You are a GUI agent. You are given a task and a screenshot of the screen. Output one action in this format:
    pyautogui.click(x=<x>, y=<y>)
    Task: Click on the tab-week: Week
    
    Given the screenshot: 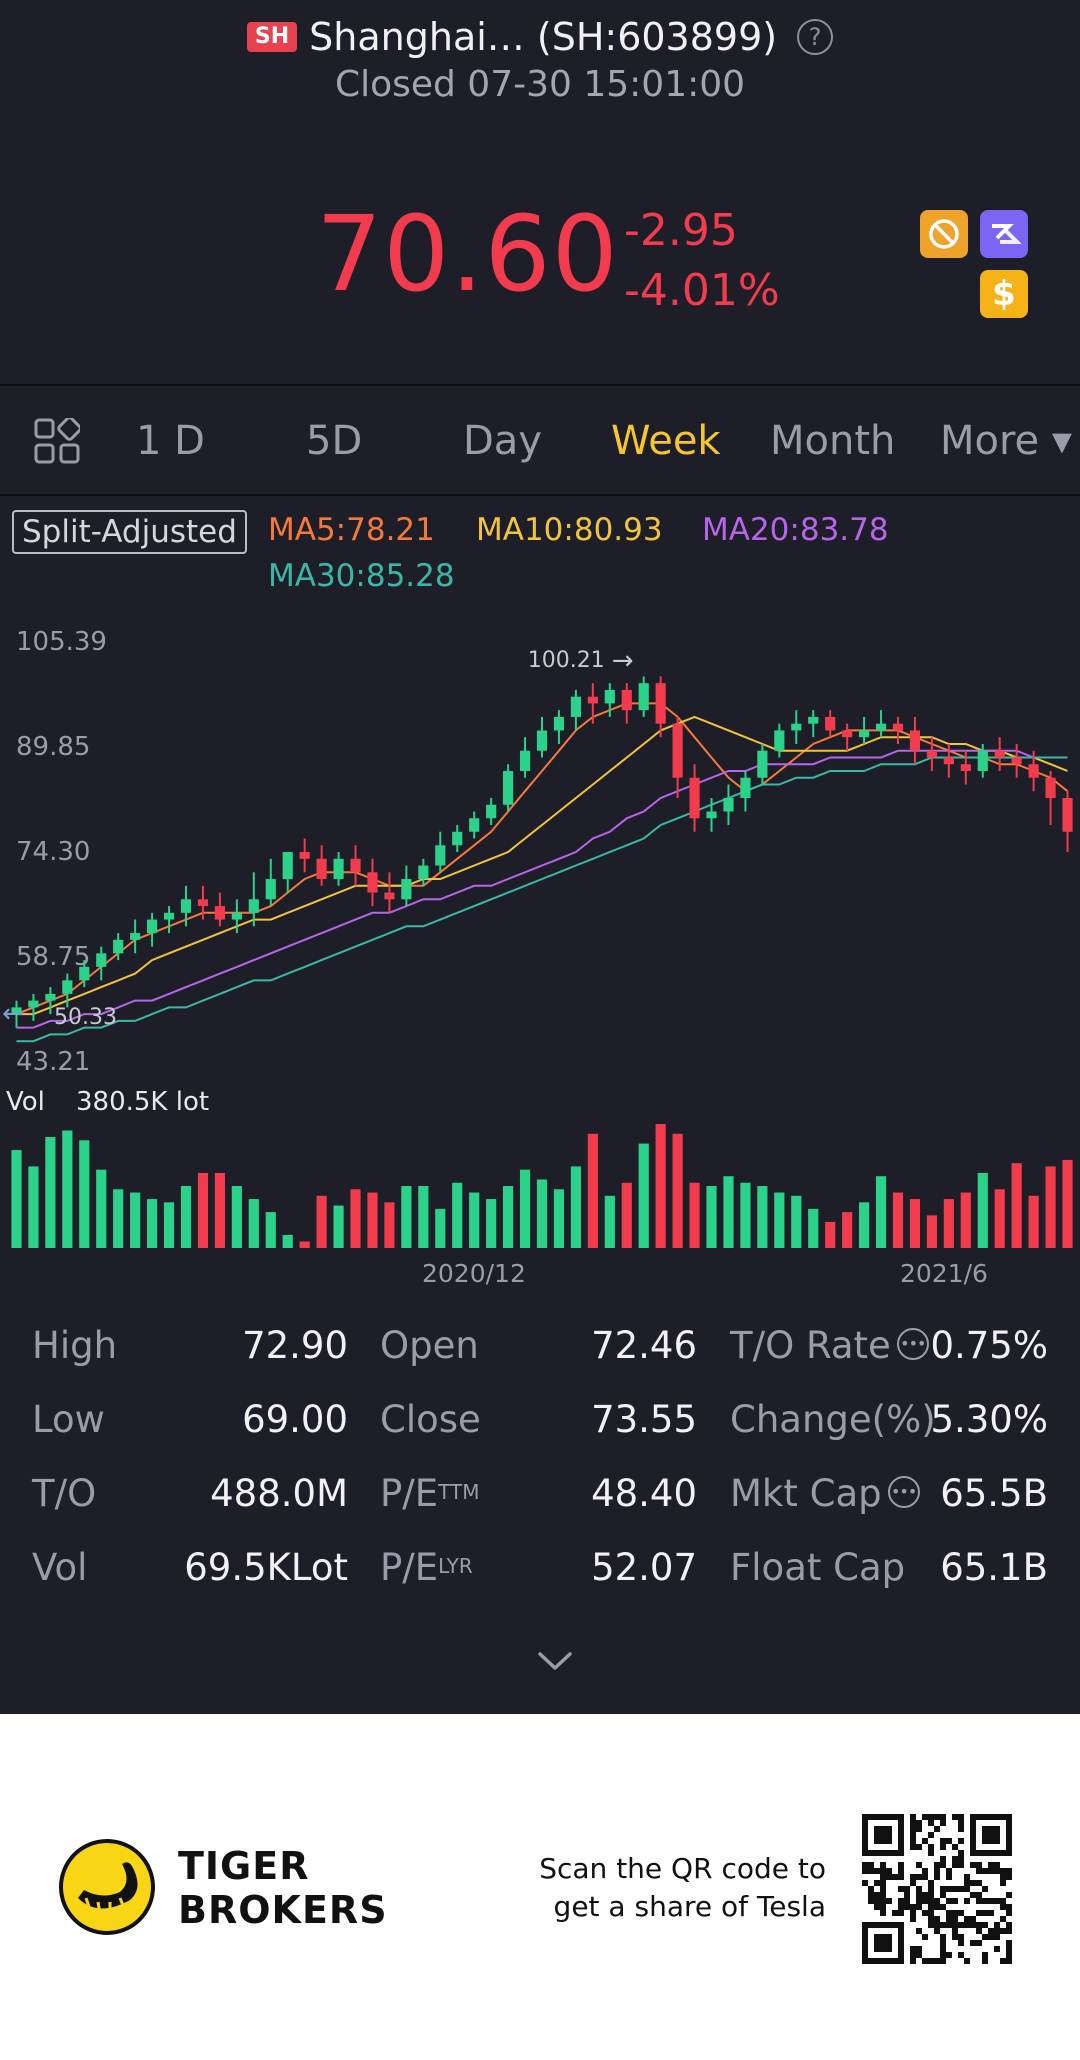 What is the action you would take?
    pyautogui.click(x=666, y=441)
    